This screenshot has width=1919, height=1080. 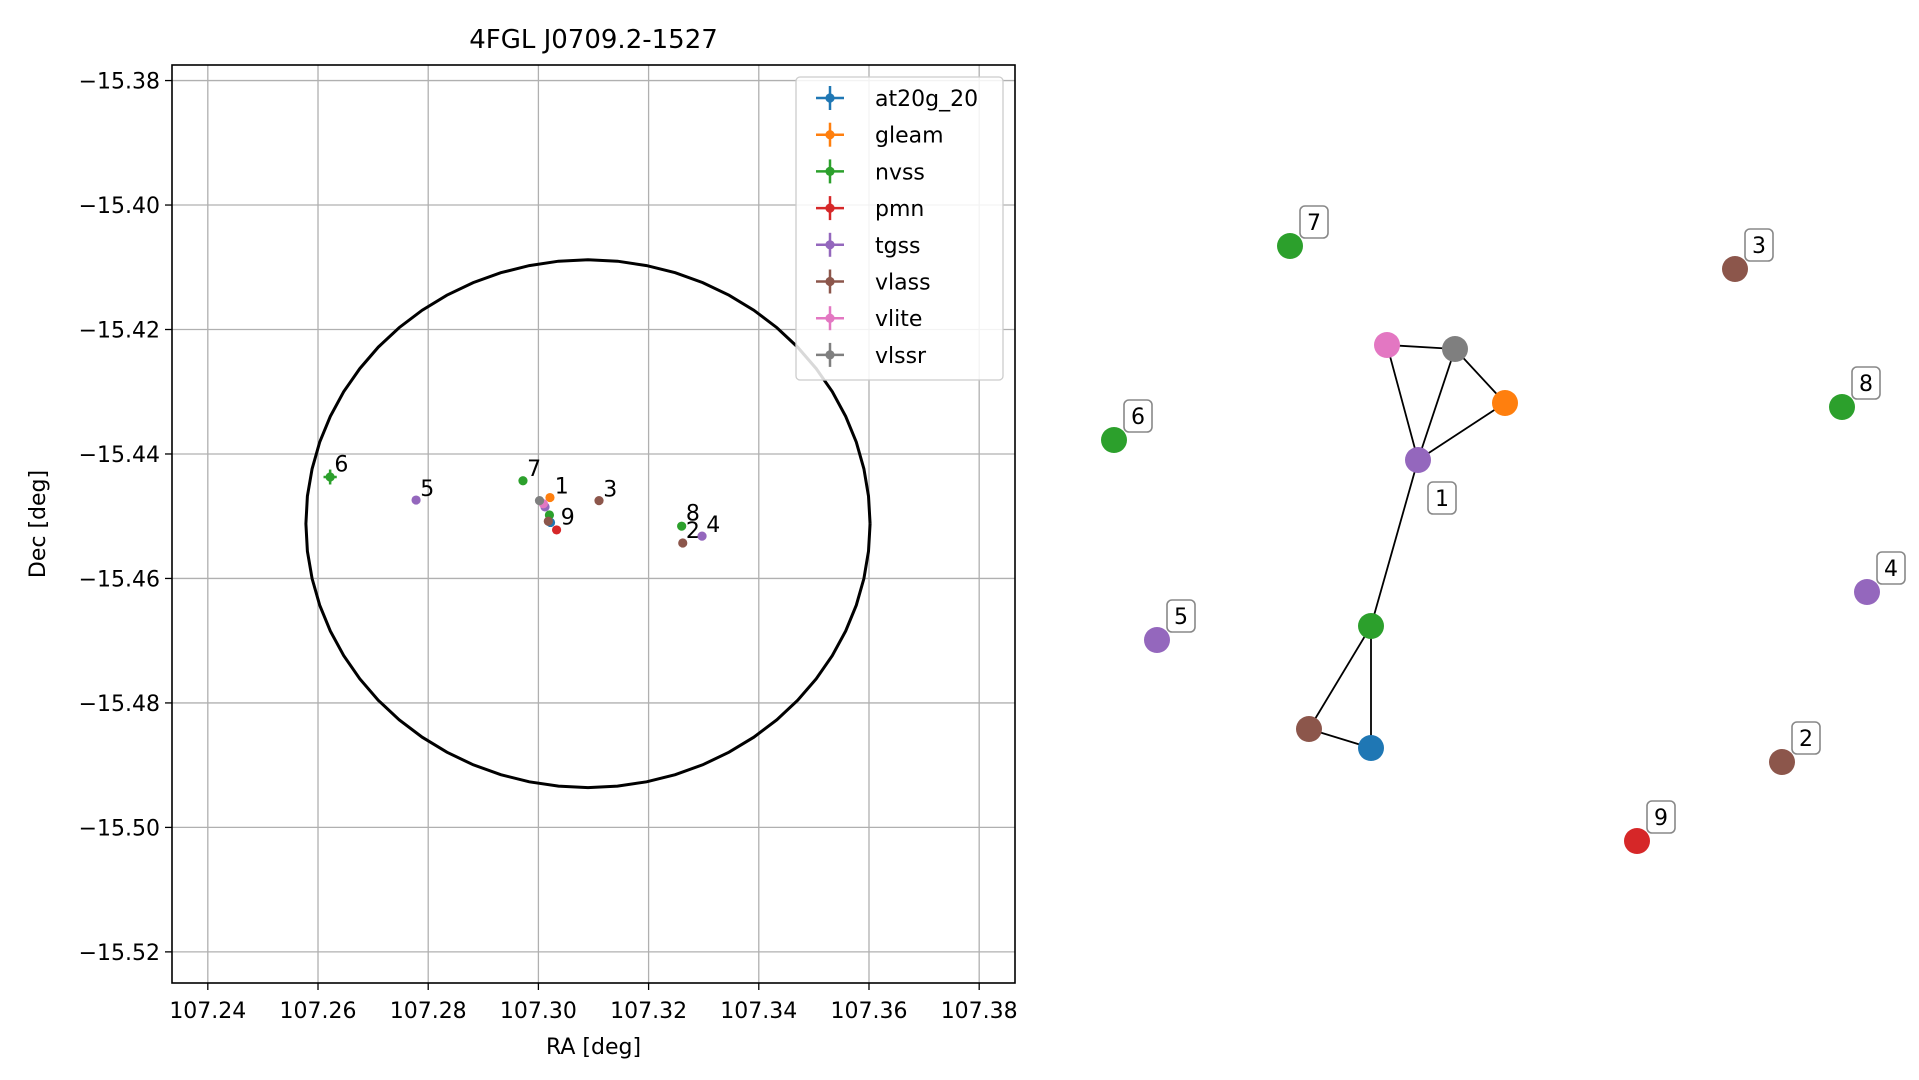 What do you see at coordinates (550, 497) in the screenshot?
I see `point-gleam` at bounding box center [550, 497].